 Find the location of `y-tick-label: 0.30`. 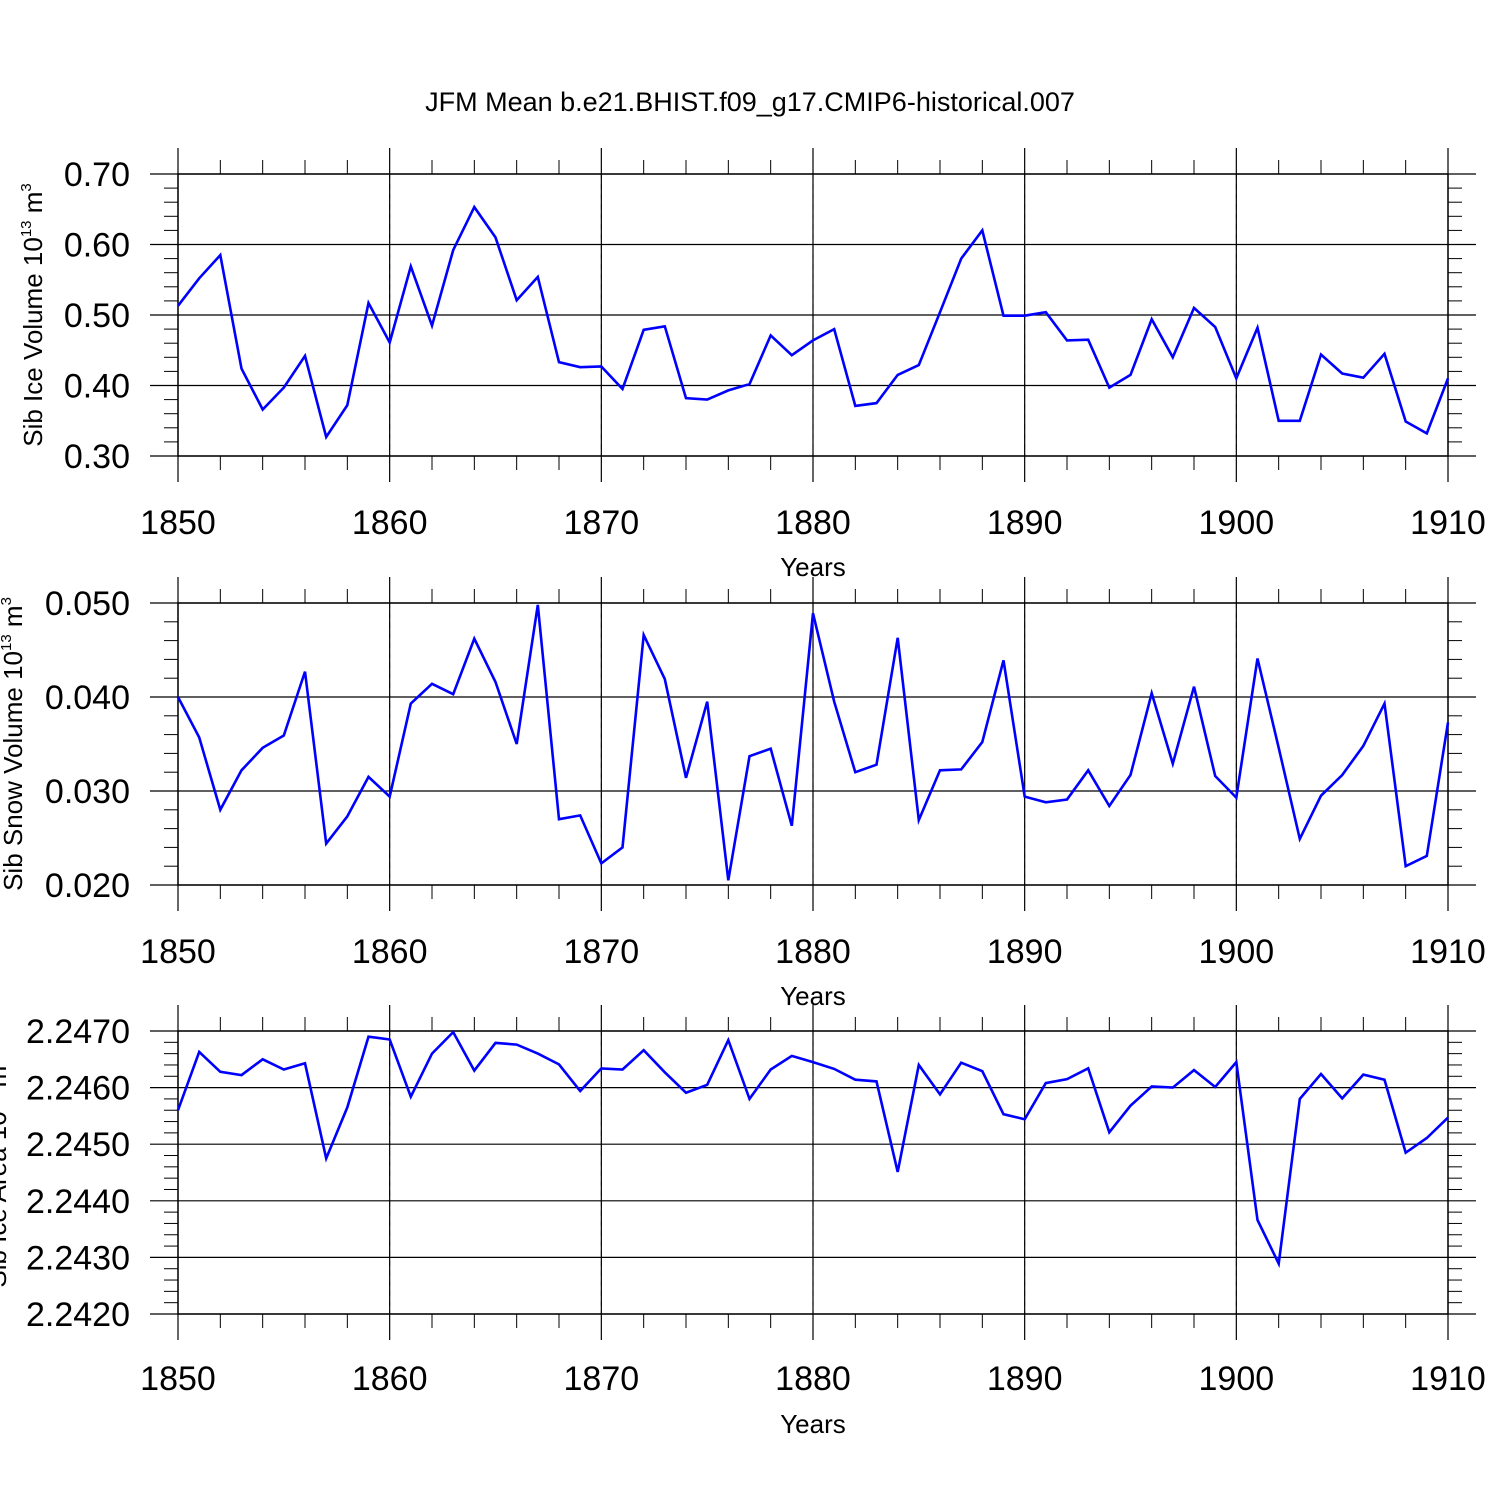

y-tick-label: 0.30 is located at coordinates (97, 457).